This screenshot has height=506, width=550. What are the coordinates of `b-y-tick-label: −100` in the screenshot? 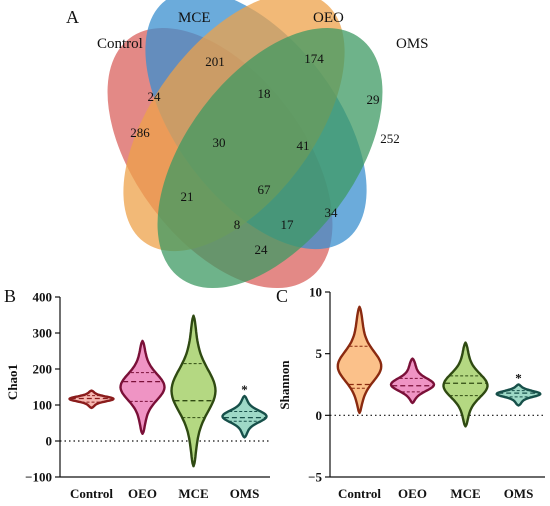 It's located at (38, 477).